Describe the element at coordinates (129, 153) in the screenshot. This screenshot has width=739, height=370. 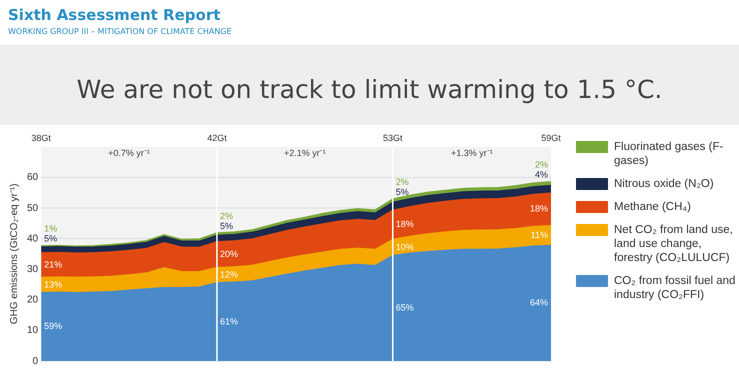
I see `annotation: +0.7% yr⁻¹` at that location.